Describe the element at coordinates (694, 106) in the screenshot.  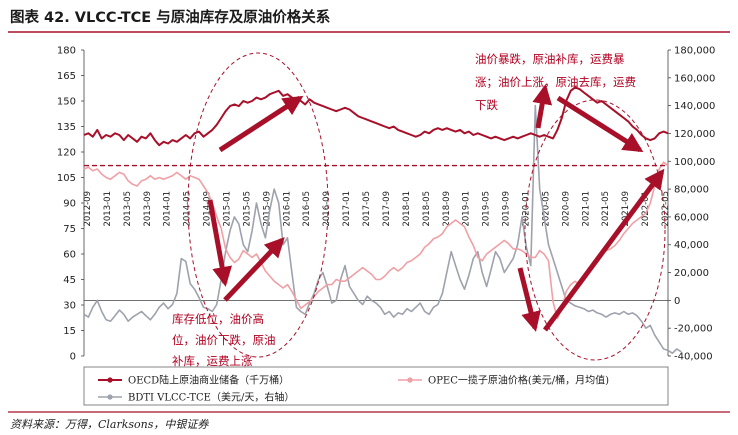
I see `right-axis-tick-label: 140,000` at that location.